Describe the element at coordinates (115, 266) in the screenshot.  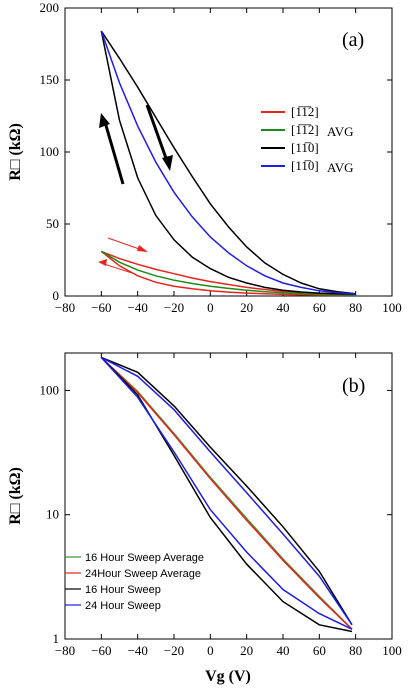
I see `small-arrow-left` at that location.